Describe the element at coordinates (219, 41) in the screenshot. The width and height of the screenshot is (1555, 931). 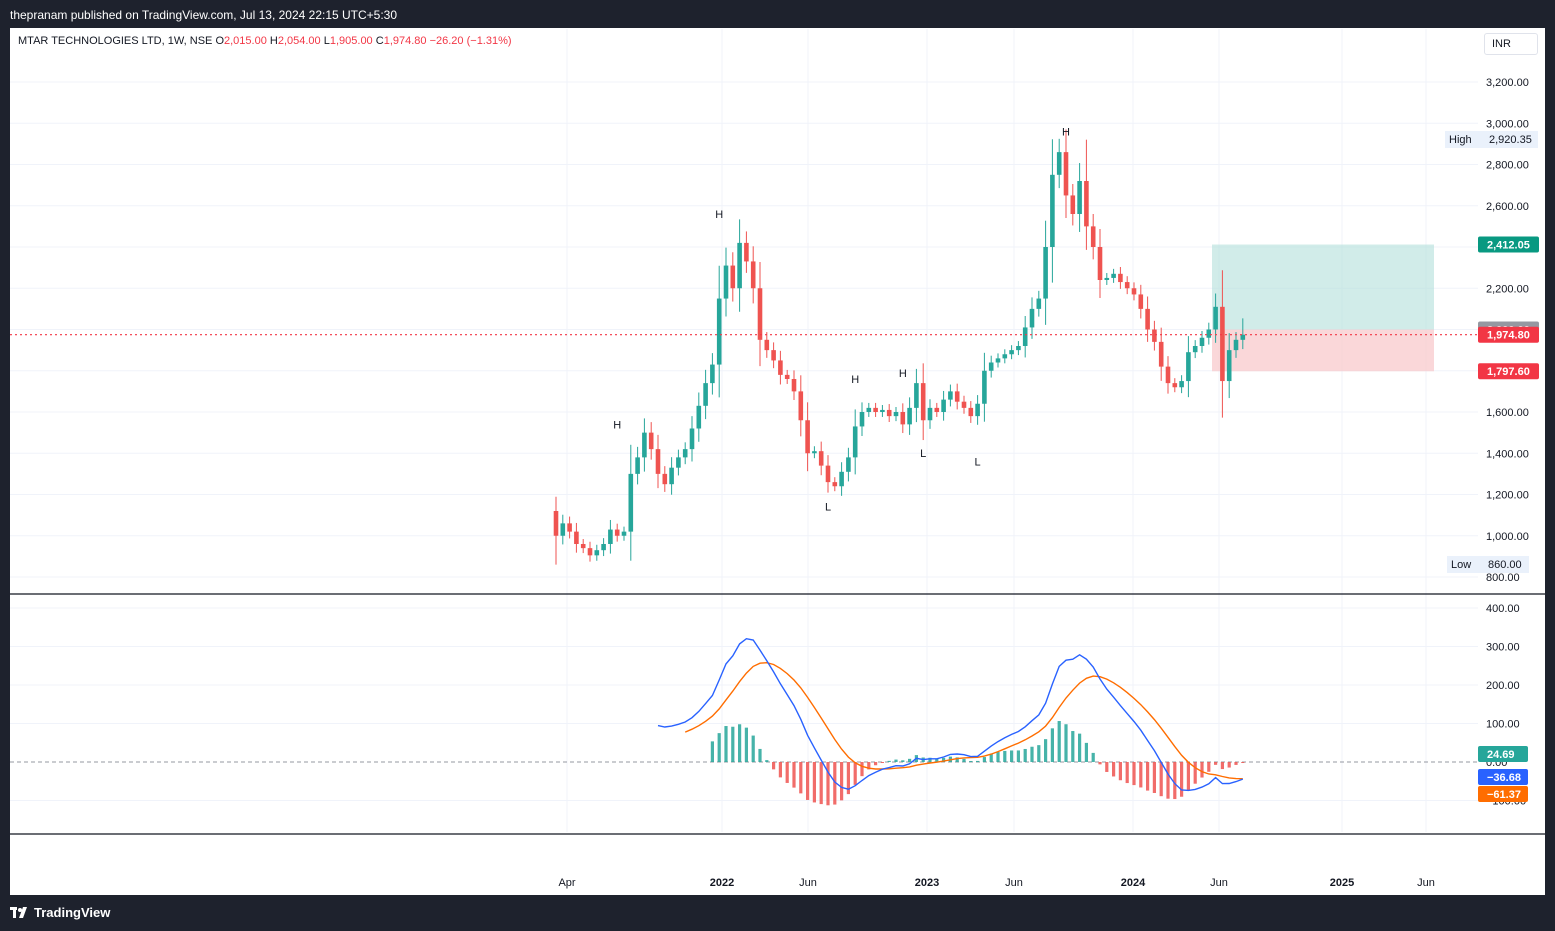
I see `open-label: O` at that location.